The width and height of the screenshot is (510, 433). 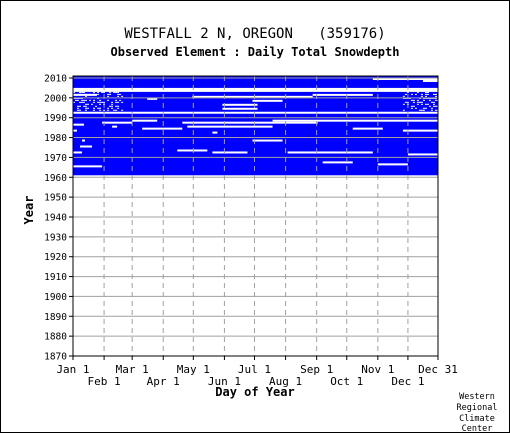 I want to click on missing-segment-1982, so click(x=215, y=132).